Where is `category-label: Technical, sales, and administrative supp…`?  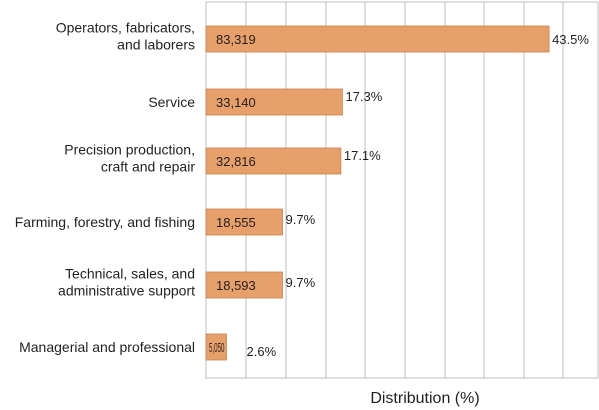
category-label: Technical, sales, and administrative supp… is located at coordinates (126, 282).